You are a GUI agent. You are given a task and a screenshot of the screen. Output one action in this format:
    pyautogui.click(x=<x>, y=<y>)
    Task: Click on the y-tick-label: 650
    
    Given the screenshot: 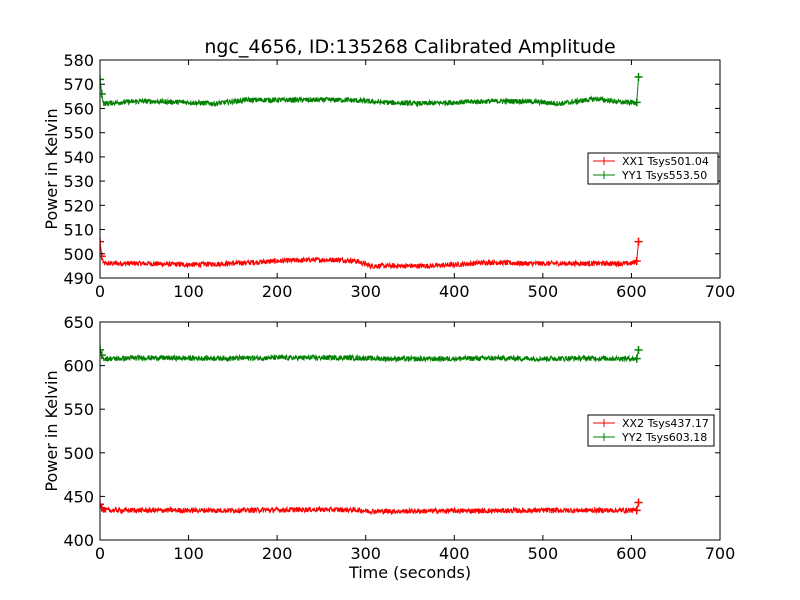 What is the action you would take?
    pyautogui.click(x=78, y=322)
    